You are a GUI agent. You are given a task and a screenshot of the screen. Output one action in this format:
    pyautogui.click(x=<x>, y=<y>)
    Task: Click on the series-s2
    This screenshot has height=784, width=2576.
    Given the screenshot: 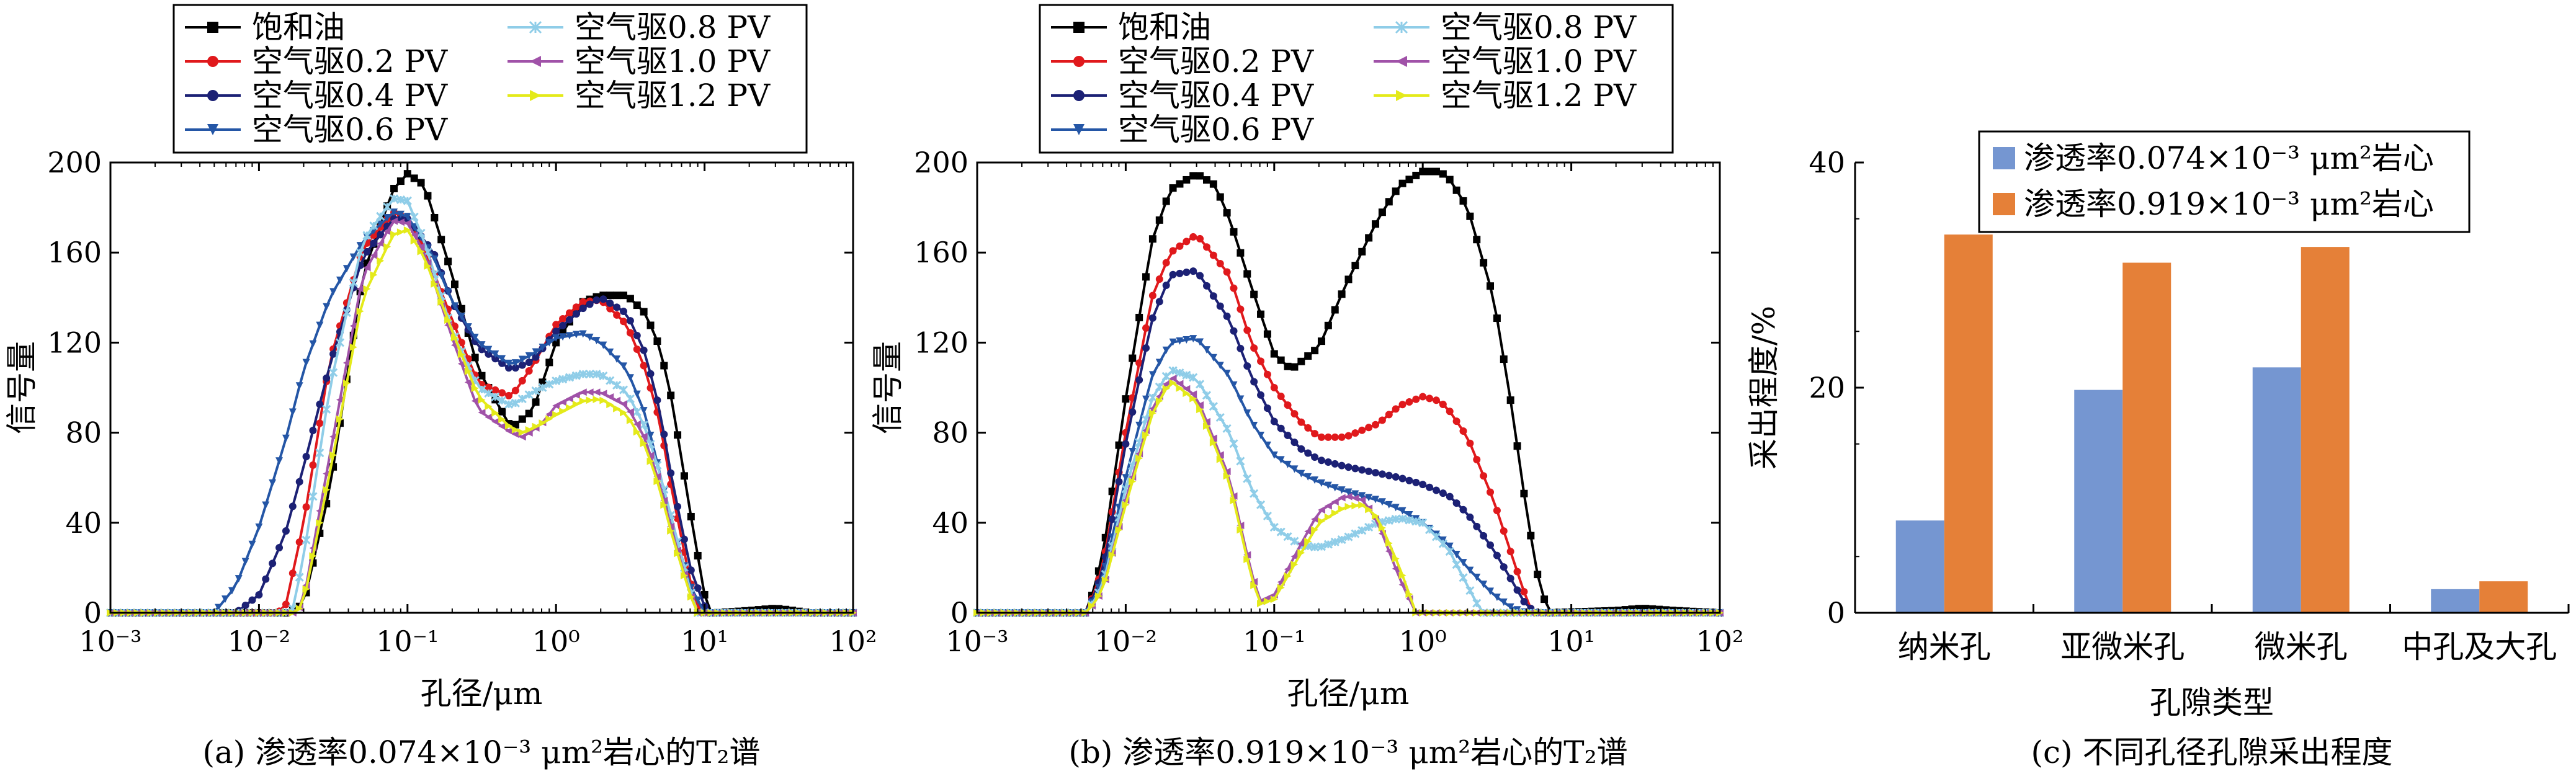 What is the action you would take?
    pyautogui.click(x=1348, y=442)
    